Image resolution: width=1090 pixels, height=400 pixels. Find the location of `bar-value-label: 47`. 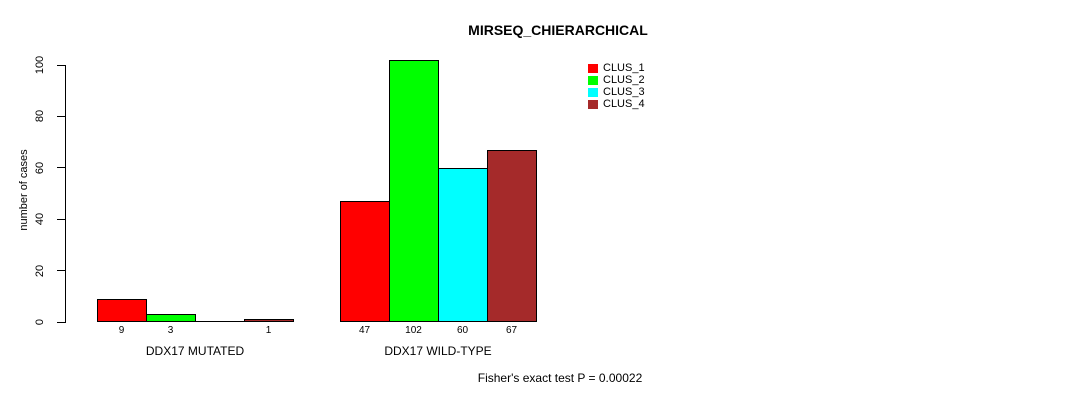

bar-value-label: 47 is located at coordinates (364, 330).